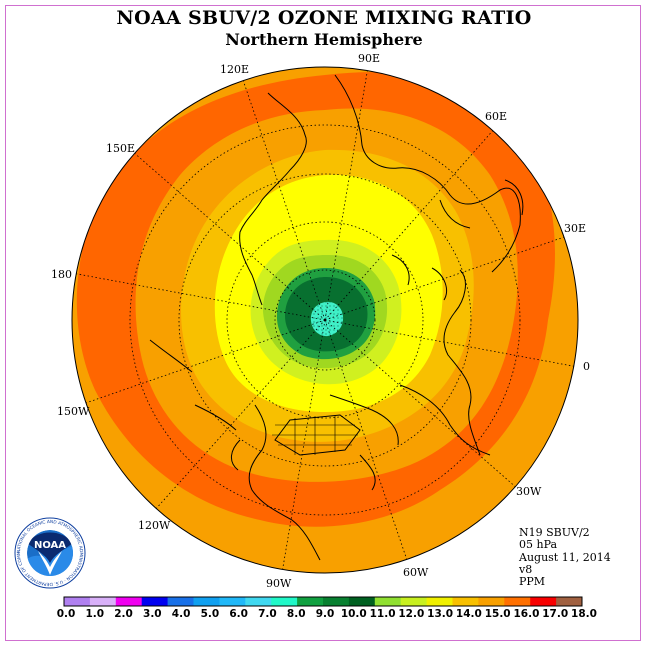  I want to click on info-date: August 11, 2014, so click(565, 557).